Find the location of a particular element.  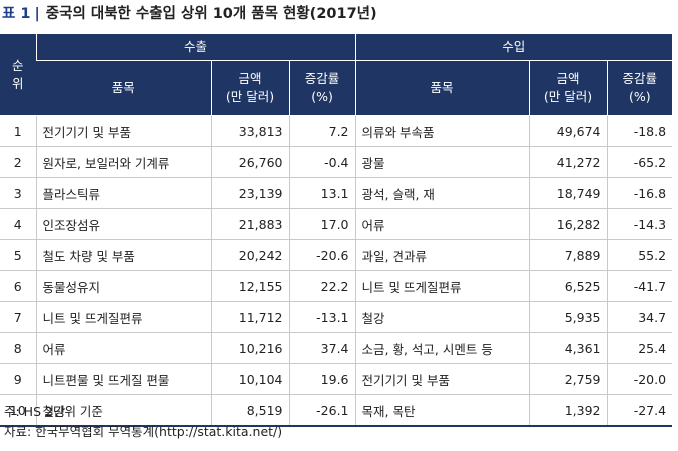

import-change-cell: 25.4 is located at coordinates (639, 348).